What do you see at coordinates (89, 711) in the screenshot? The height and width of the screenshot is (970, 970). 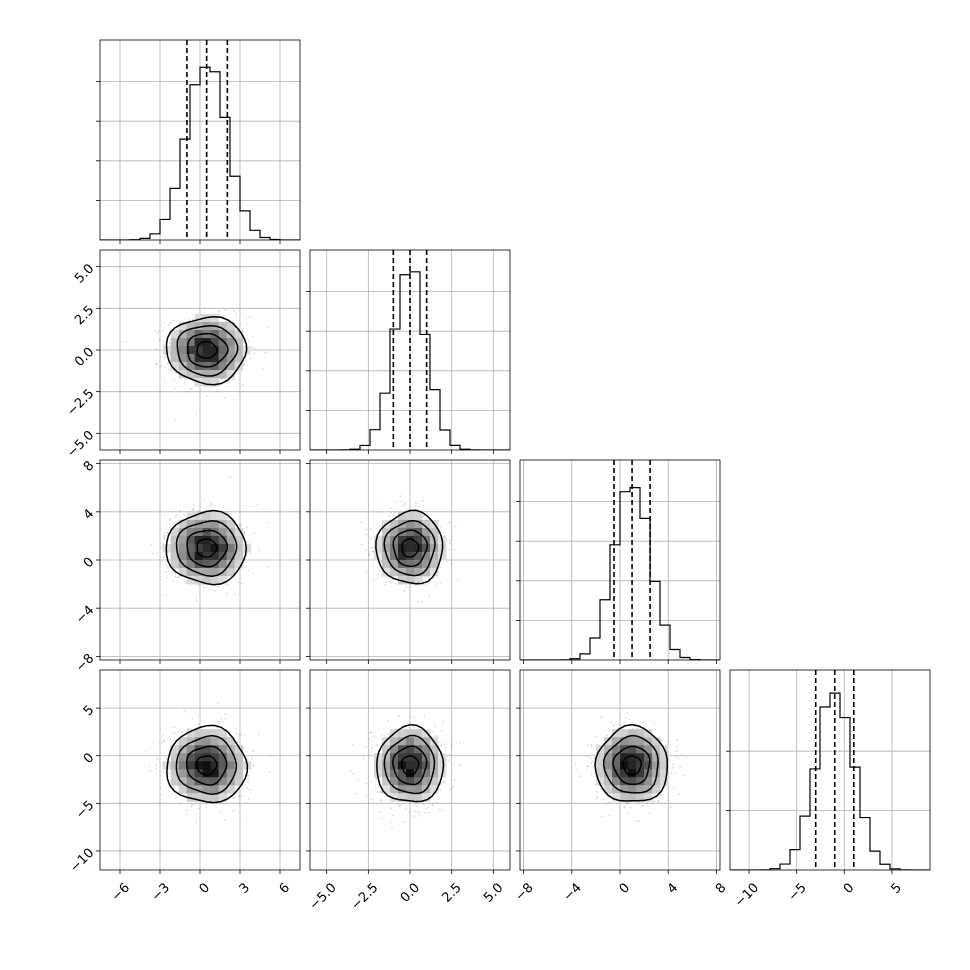 I see `tick-label-y: 5` at bounding box center [89, 711].